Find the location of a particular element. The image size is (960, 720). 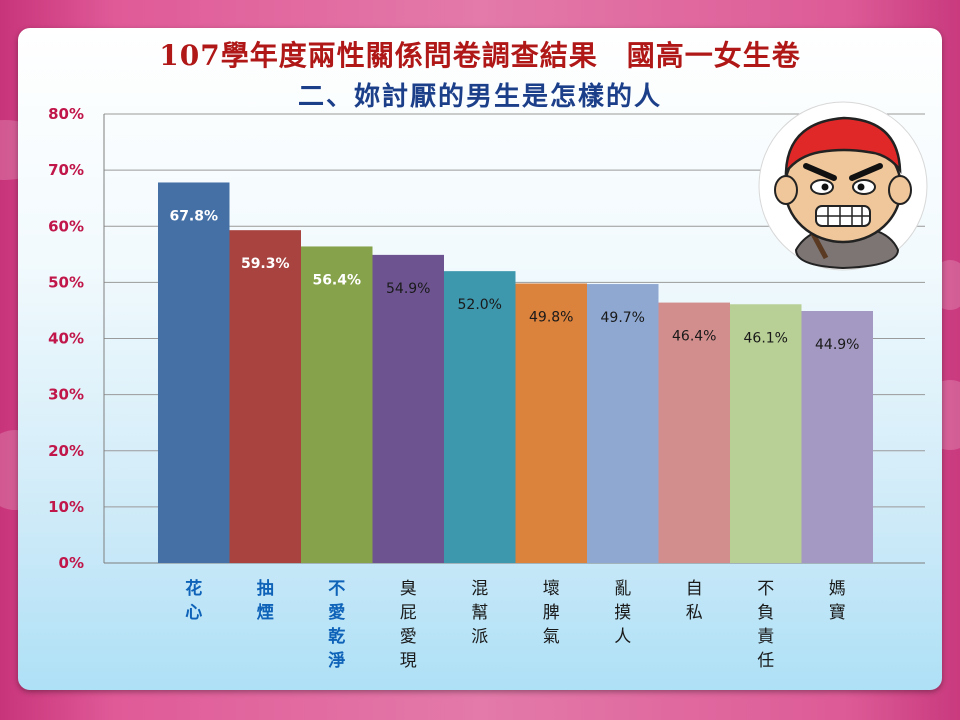

y-tick-label: 70% is located at coordinates (66, 170).